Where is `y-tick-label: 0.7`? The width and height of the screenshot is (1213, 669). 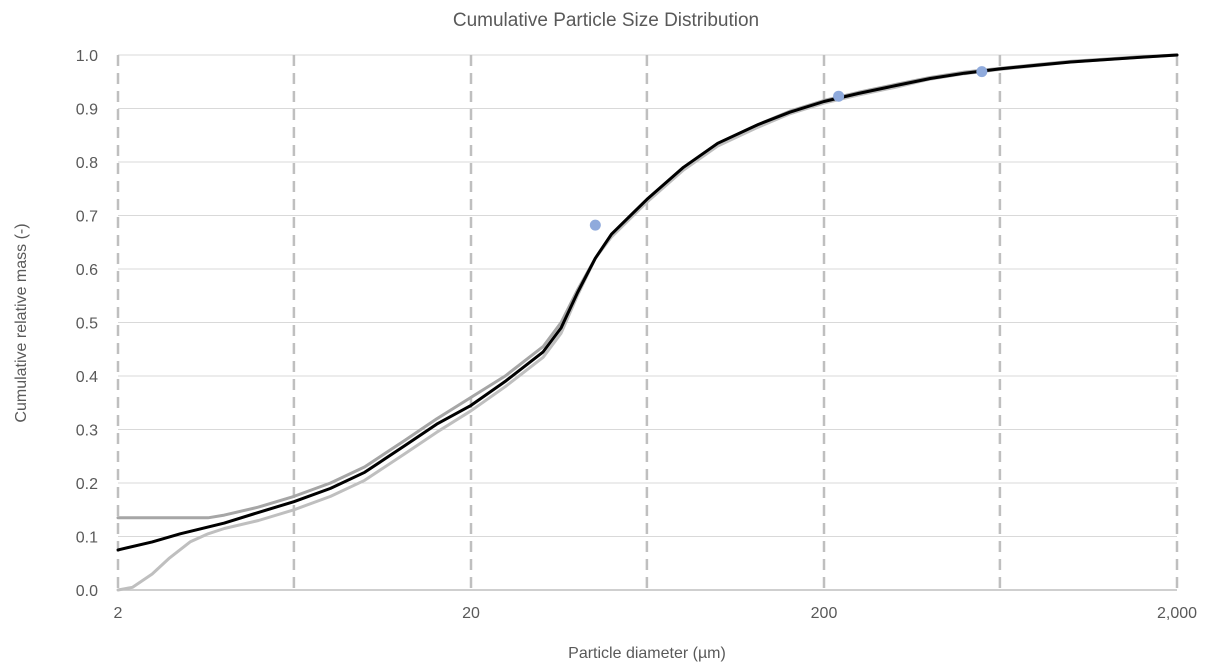 y-tick-label: 0.7 is located at coordinates (87, 217).